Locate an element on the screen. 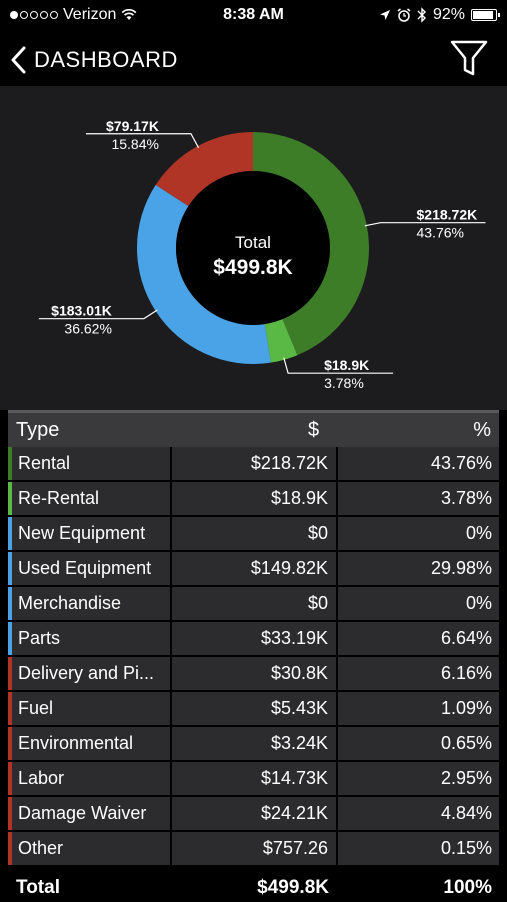 Image resolution: width=507 pixels, height=902 pixels. table-row: Fuel $5.43K 1.09% is located at coordinates (253, 708).